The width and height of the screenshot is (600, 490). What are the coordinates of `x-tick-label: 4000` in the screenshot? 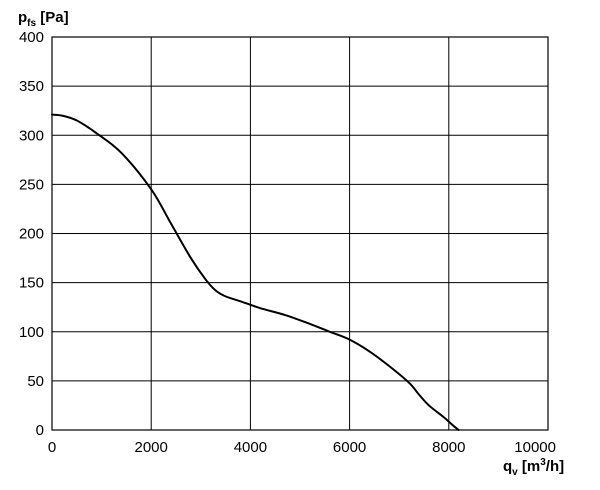 It's located at (250, 447).